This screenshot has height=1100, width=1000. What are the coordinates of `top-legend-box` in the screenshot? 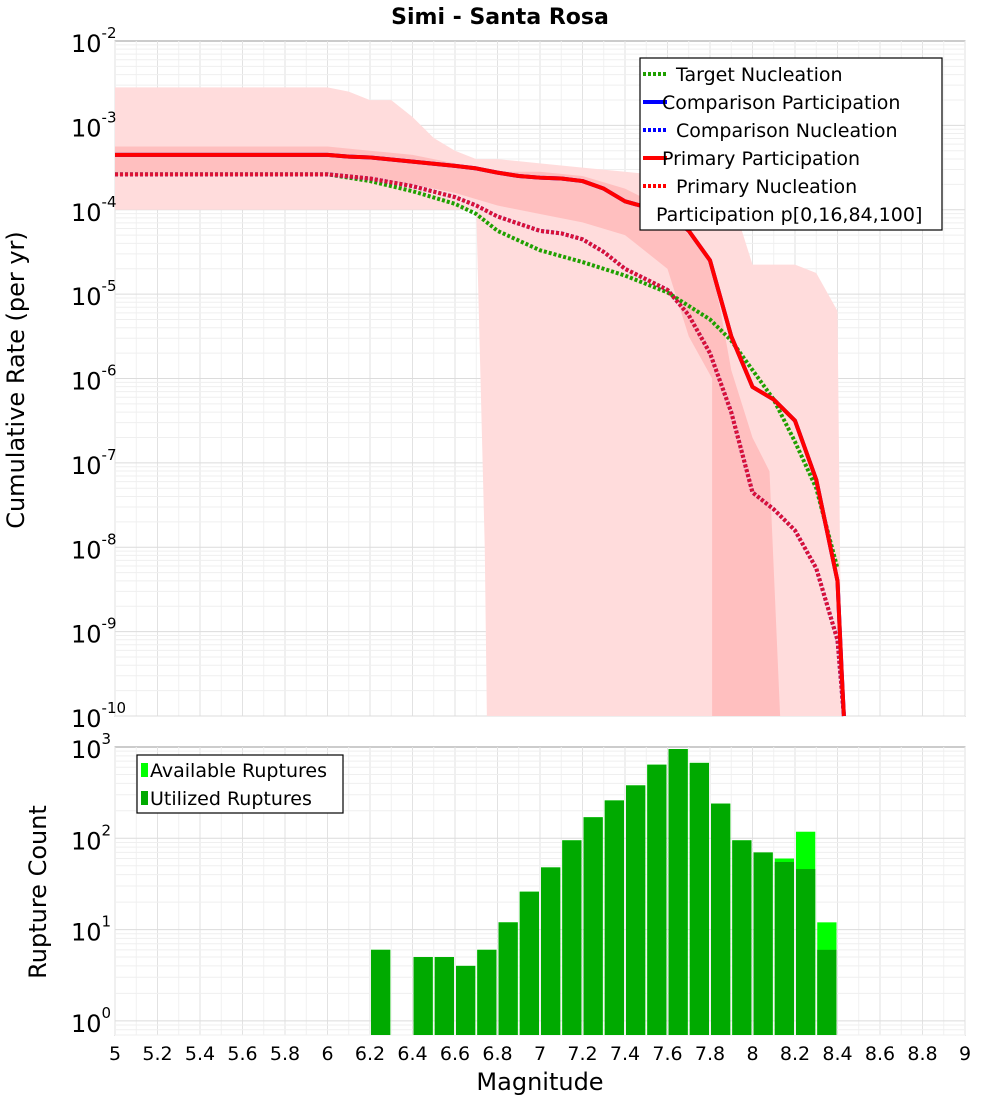 It's located at (791, 144).